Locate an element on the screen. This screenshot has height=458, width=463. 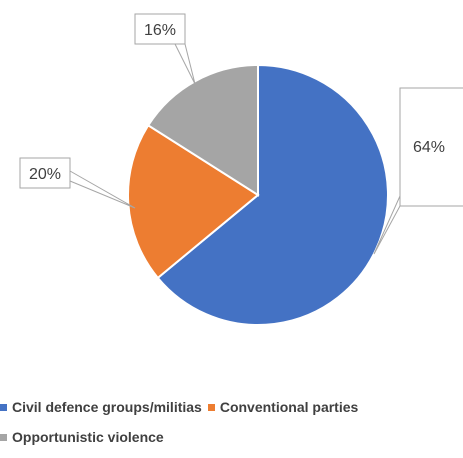
legend-row-2: Opportunistic violence is located at coordinates (85, 437).